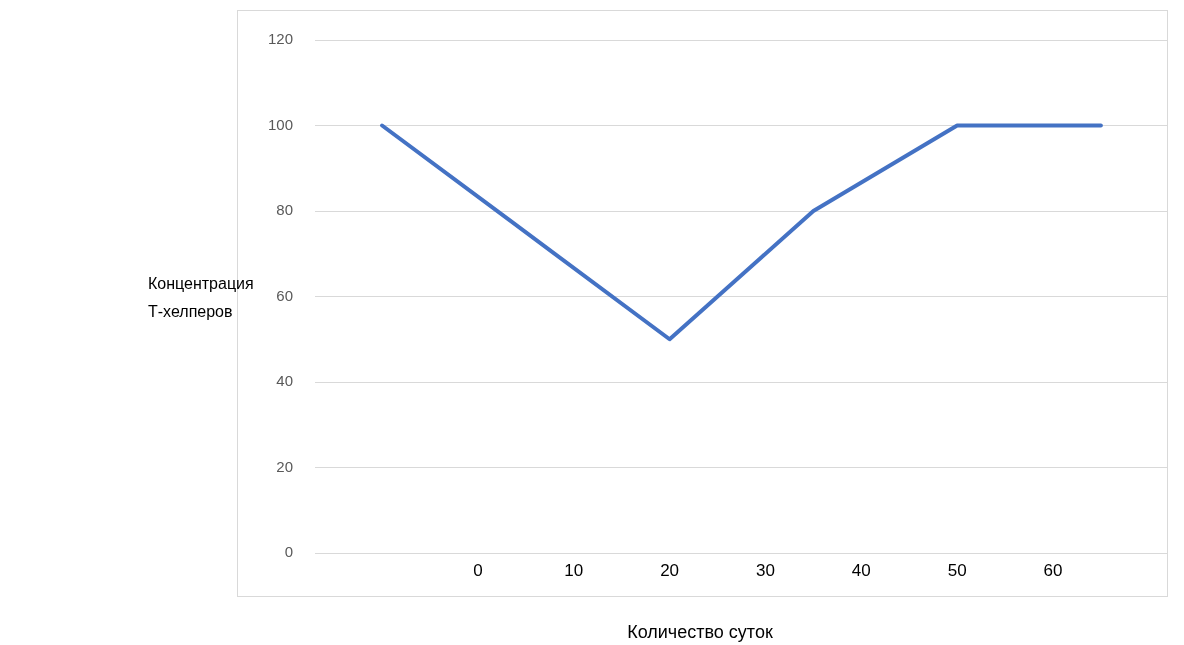  I want to click on y-tick-label: 40, so click(284, 381).